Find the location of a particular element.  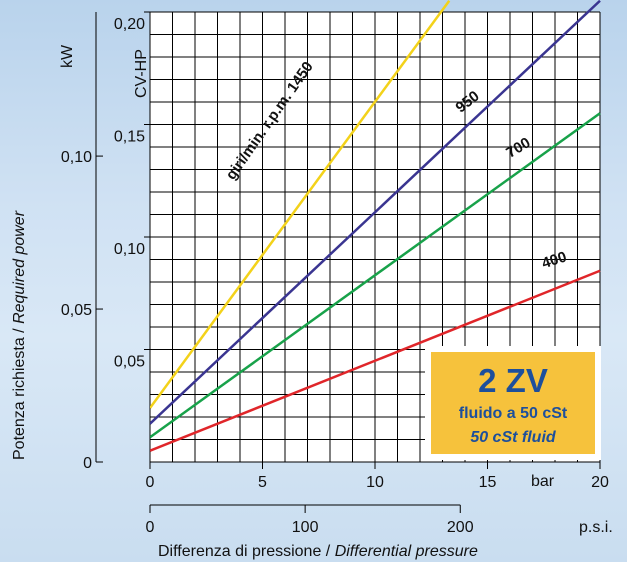

fluid-line-it: fluido a 50 cSt is located at coordinates (513, 413).